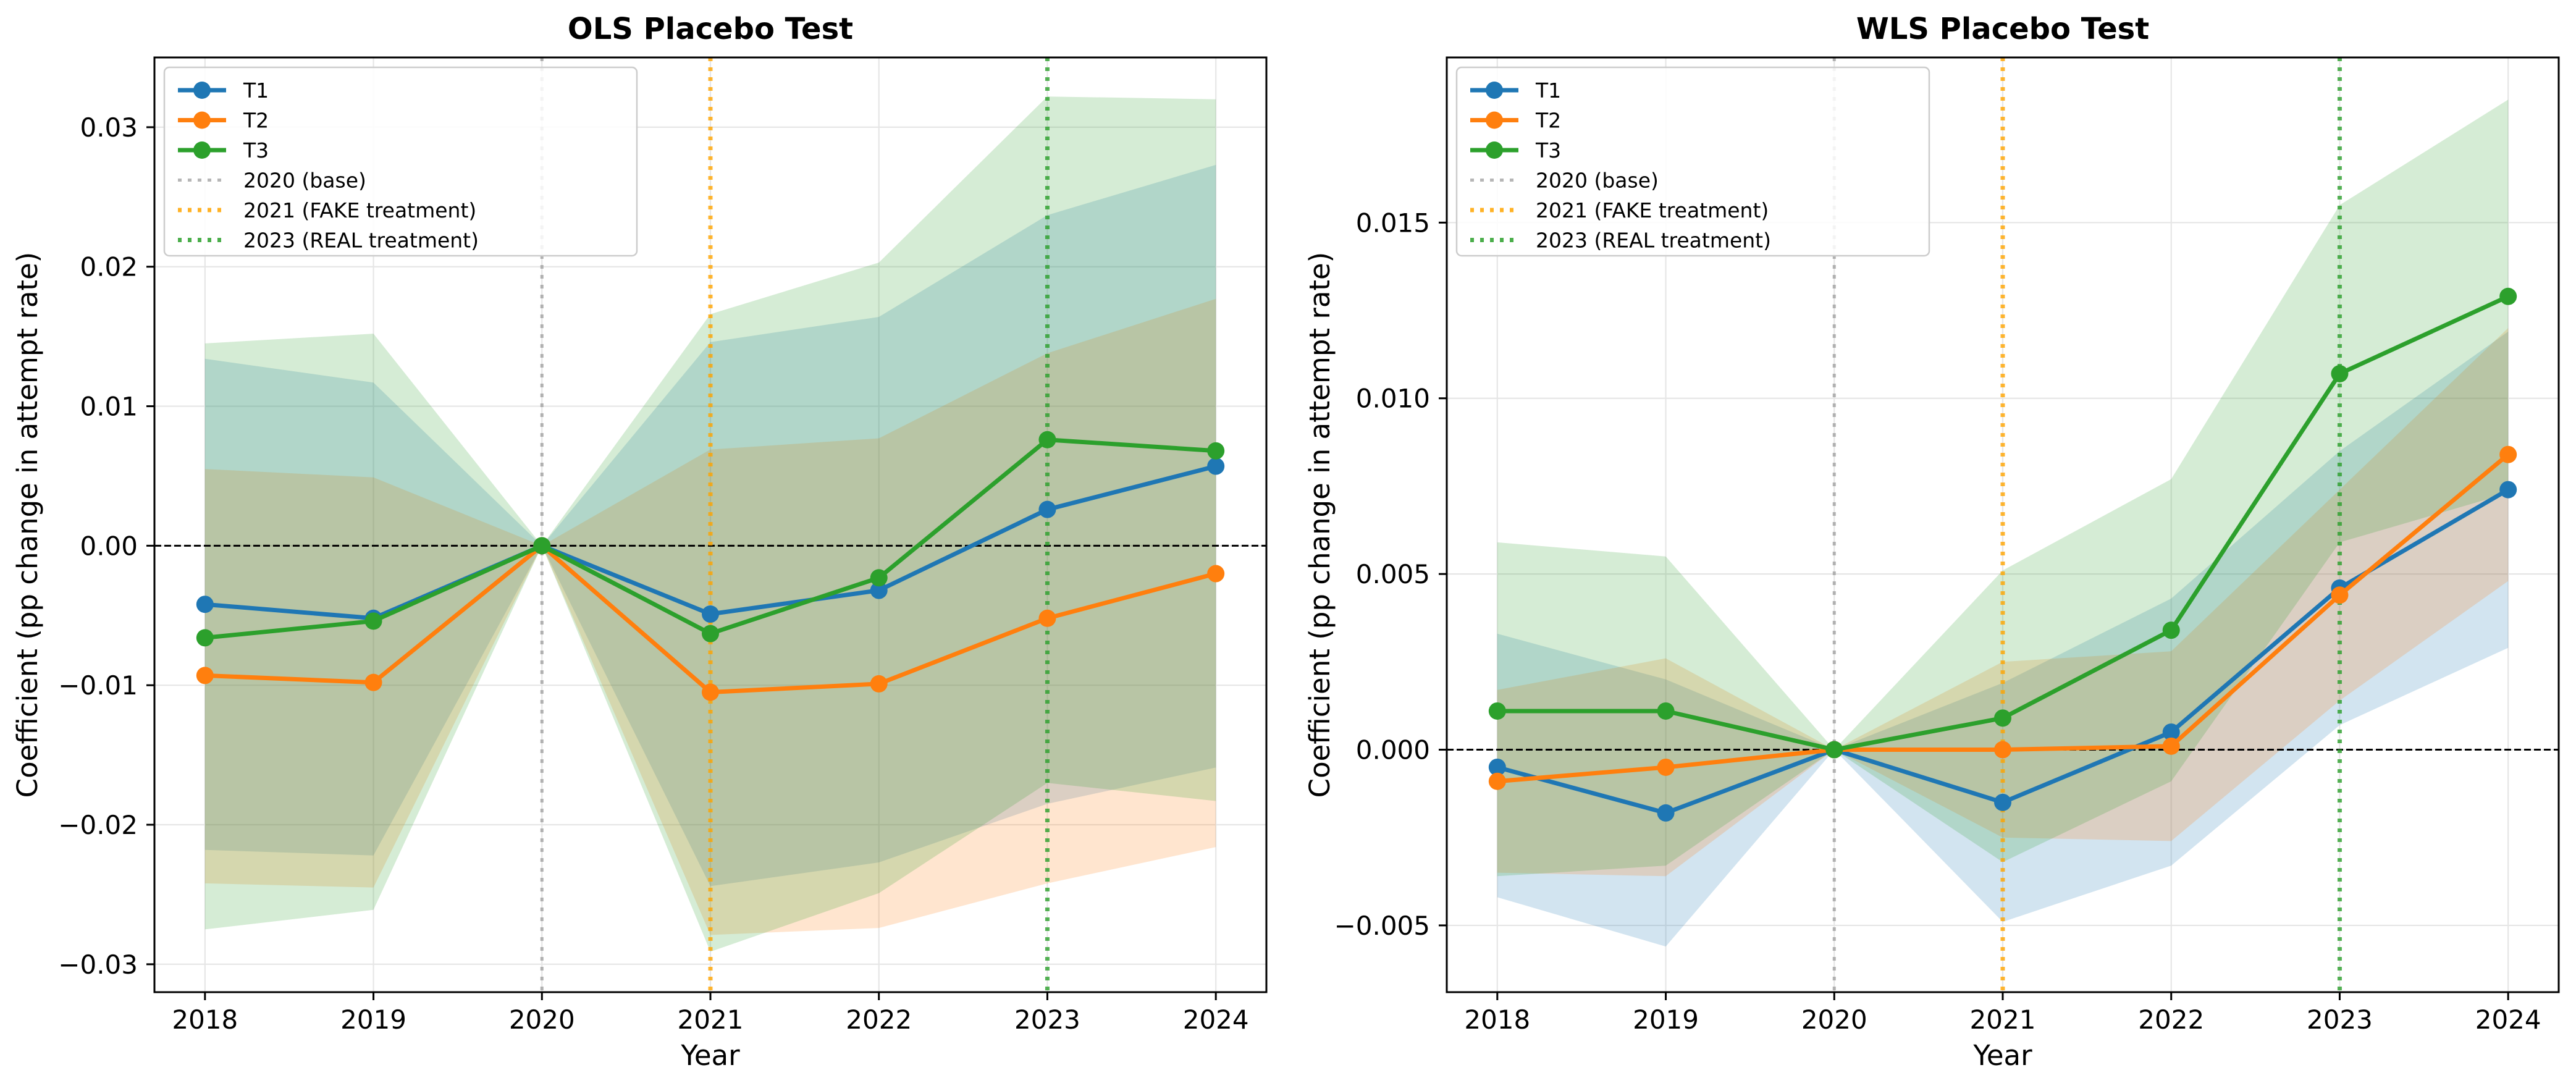 The image size is (2576, 1091). I want to click on y-tick-label-4: 0.01, so click(109, 407).